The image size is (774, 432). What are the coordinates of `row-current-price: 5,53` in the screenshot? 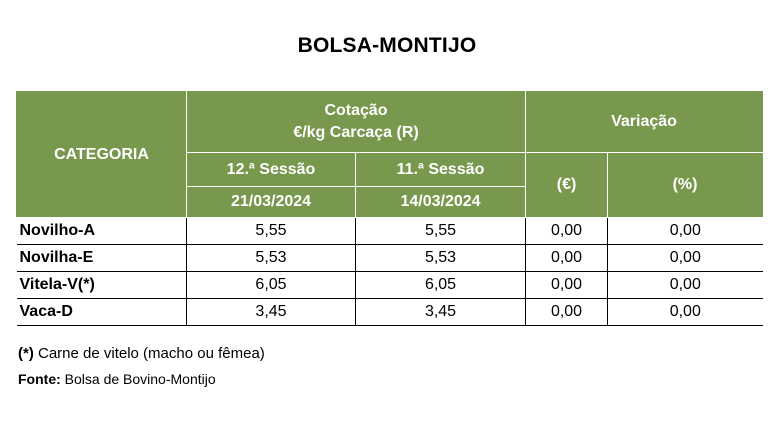 It's located at (271, 258).